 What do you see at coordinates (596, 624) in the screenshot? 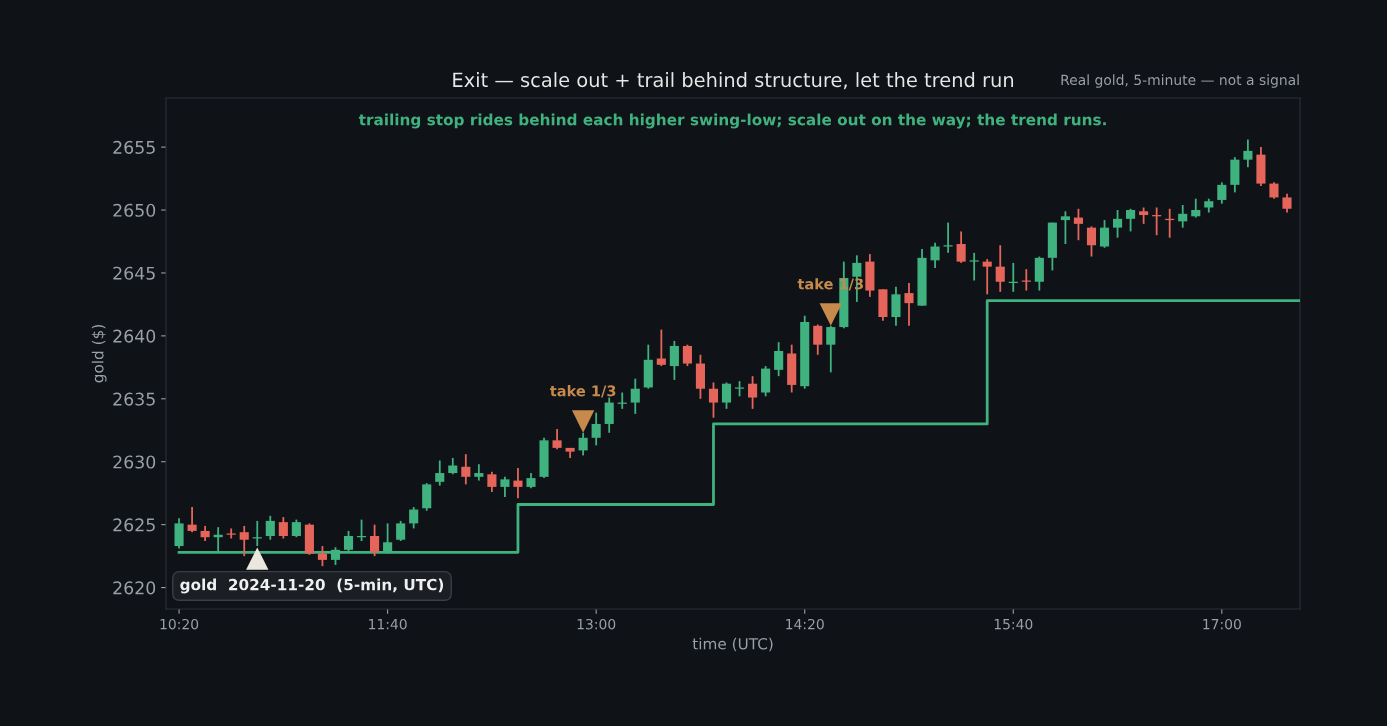
I see `x-tick-label: 13:00` at bounding box center [596, 624].